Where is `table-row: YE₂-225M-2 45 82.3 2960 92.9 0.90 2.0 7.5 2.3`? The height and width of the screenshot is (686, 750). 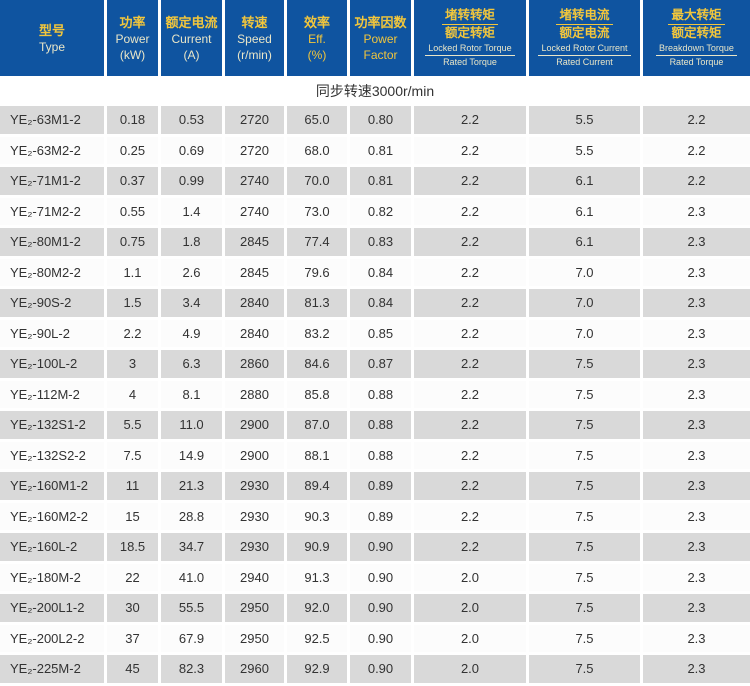 table-row: YE₂-225M-2 45 82.3 2960 92.9 0.90 2.0 7.5 2.3 is located at coordinates (375, 669).